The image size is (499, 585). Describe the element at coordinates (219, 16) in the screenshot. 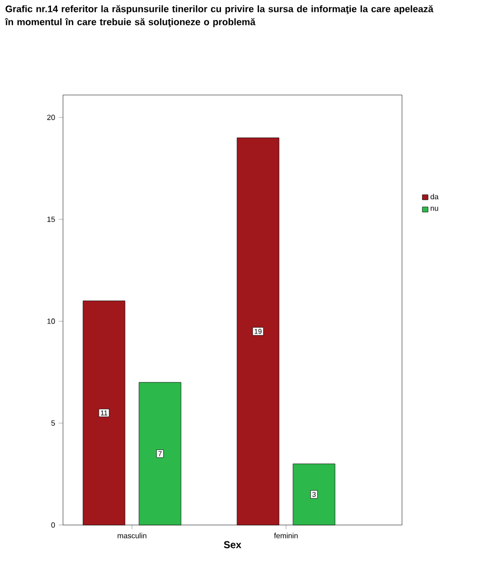

I see `chart-title: Grafic nr.14 referitor la răspunsurile tinerilor cu privire la sursa de informaţie la care apelează în momentul în care trebuie să soluţioneze o problemă` at that location.